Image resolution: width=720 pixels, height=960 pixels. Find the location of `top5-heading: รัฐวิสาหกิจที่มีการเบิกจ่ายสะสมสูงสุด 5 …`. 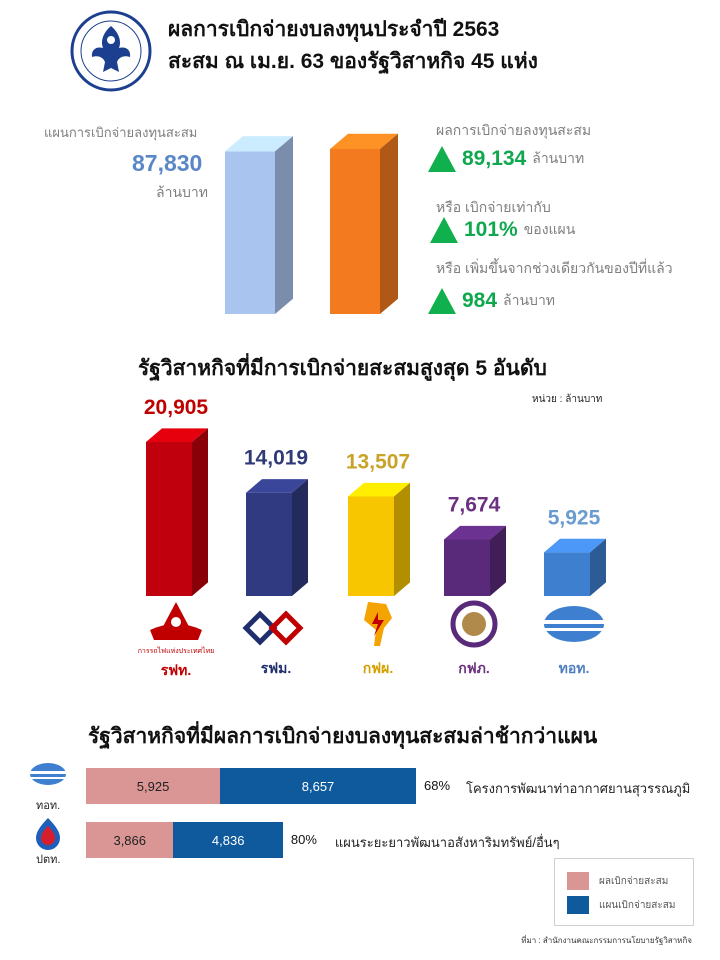

top5-heading: รัฐวิสาหกิจที่มีการเบิกจ่ายสะสมสูงสุด 5 … is located at coordinates (342, 368).